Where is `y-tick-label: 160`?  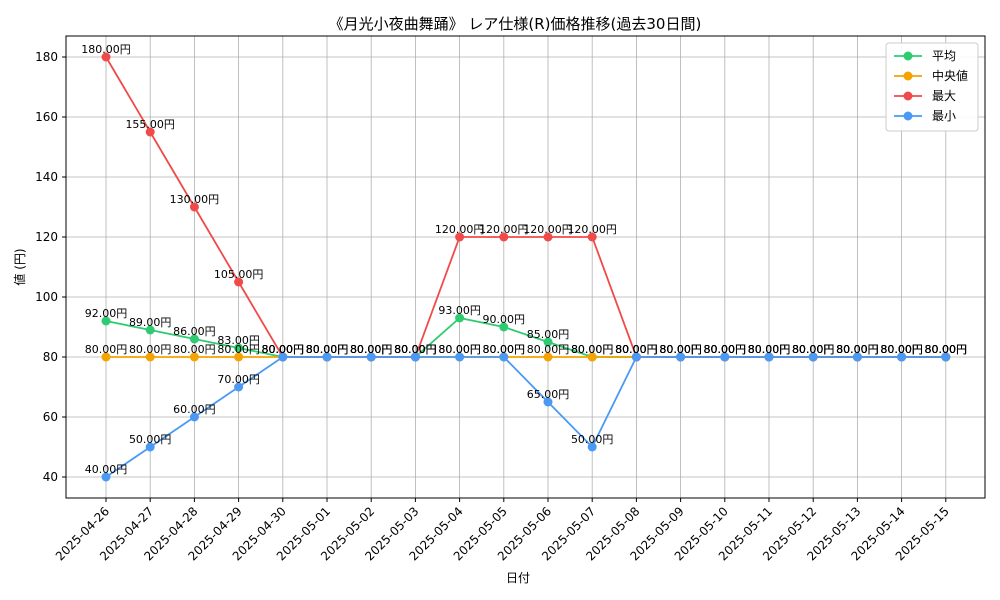
y-tick-label: 160 is located at coordinates (46, 117).